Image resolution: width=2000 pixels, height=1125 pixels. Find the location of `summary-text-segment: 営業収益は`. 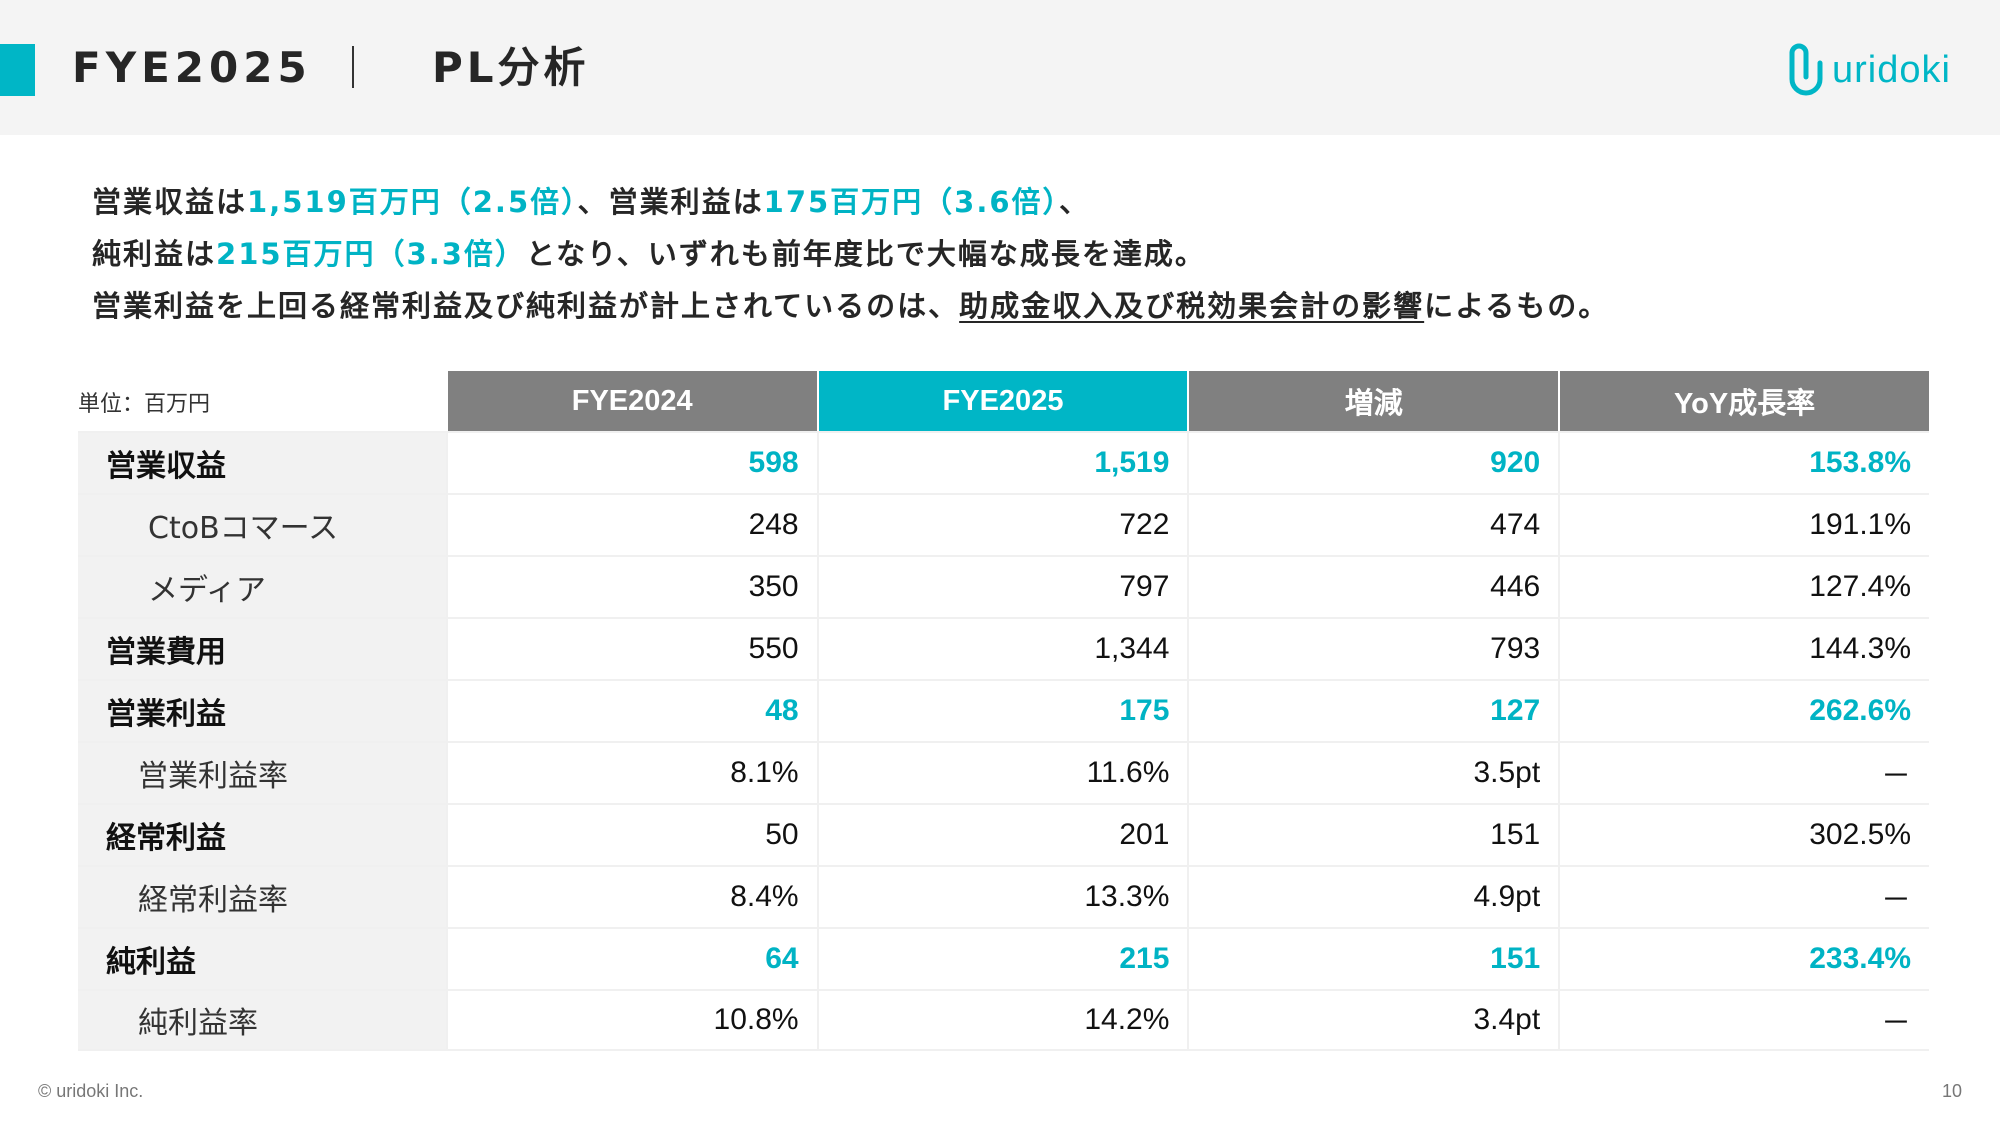

summary-text-segment: 営業収益は is located at coordinates (170, 202).